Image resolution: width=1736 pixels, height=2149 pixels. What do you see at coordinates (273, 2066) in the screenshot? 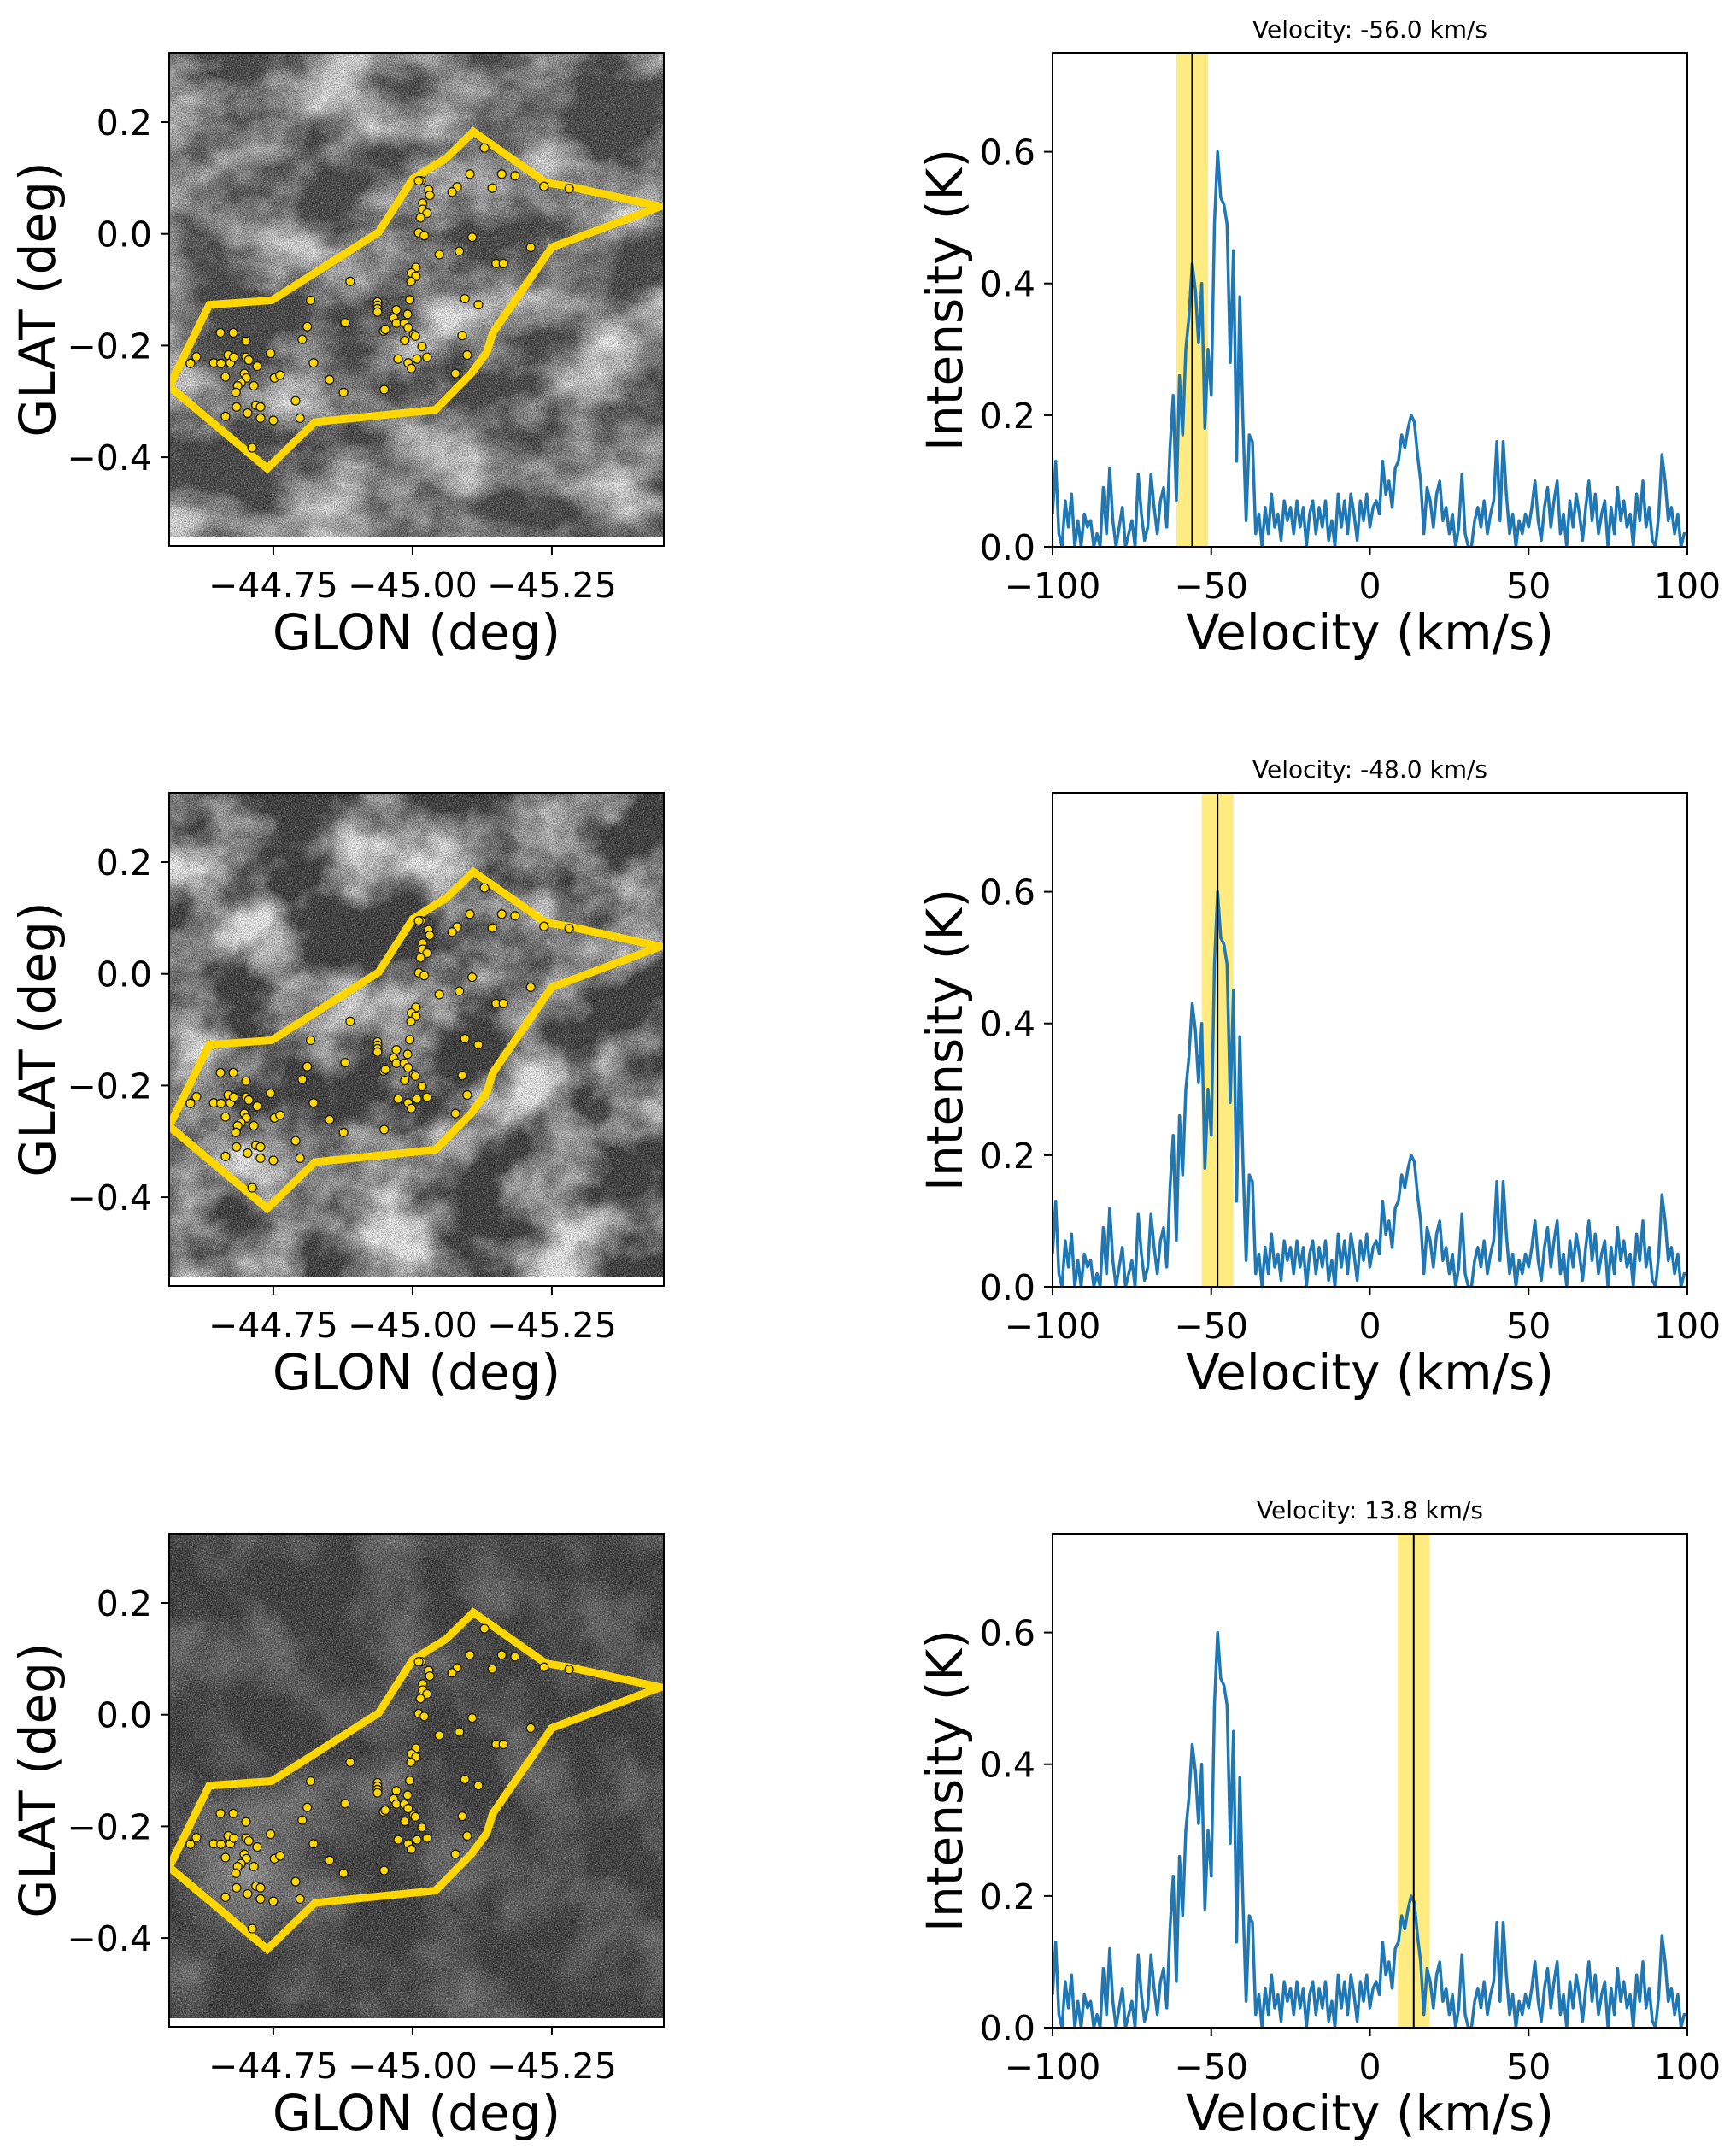
I see `map-xtick-label: −44.75` at bounding box center [273, 2066].